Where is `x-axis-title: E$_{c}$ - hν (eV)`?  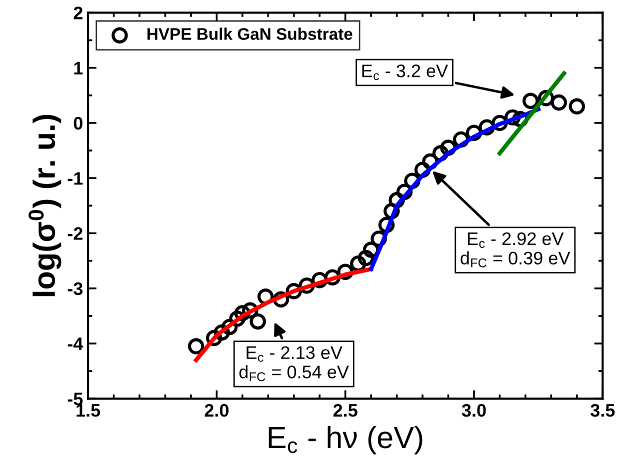
x-axis-title: E$_{c}$ - hν (eV) is located at coordinates (345, 440).